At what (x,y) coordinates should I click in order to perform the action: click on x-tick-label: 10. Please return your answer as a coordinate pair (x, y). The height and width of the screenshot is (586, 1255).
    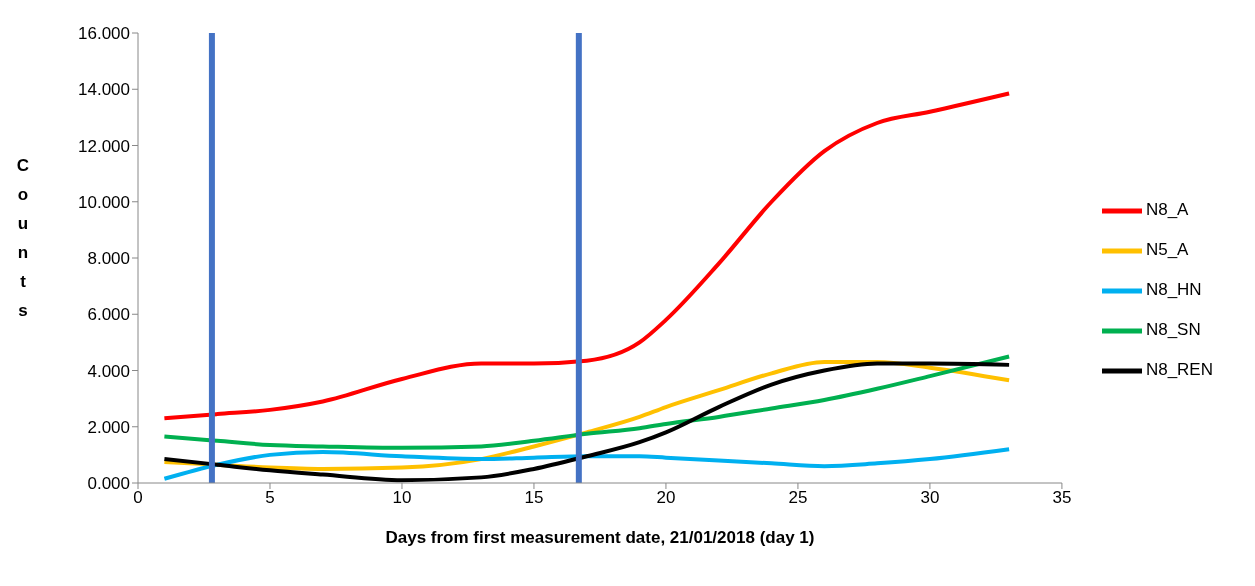
    Looking at the image, I should click on (402, 498).